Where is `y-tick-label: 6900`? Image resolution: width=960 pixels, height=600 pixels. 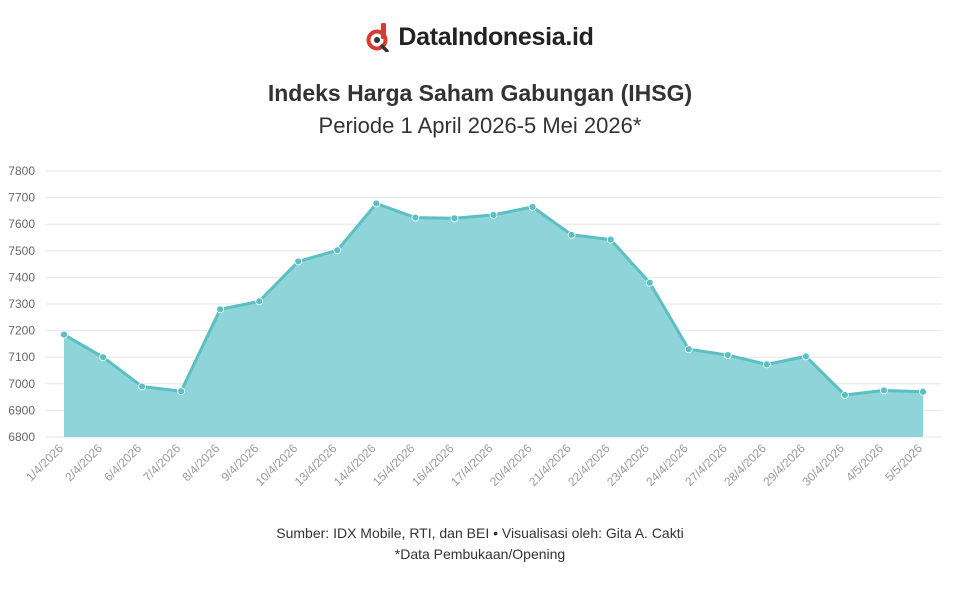
y-tick-label: 6900 is located at coordinates (21, 410).